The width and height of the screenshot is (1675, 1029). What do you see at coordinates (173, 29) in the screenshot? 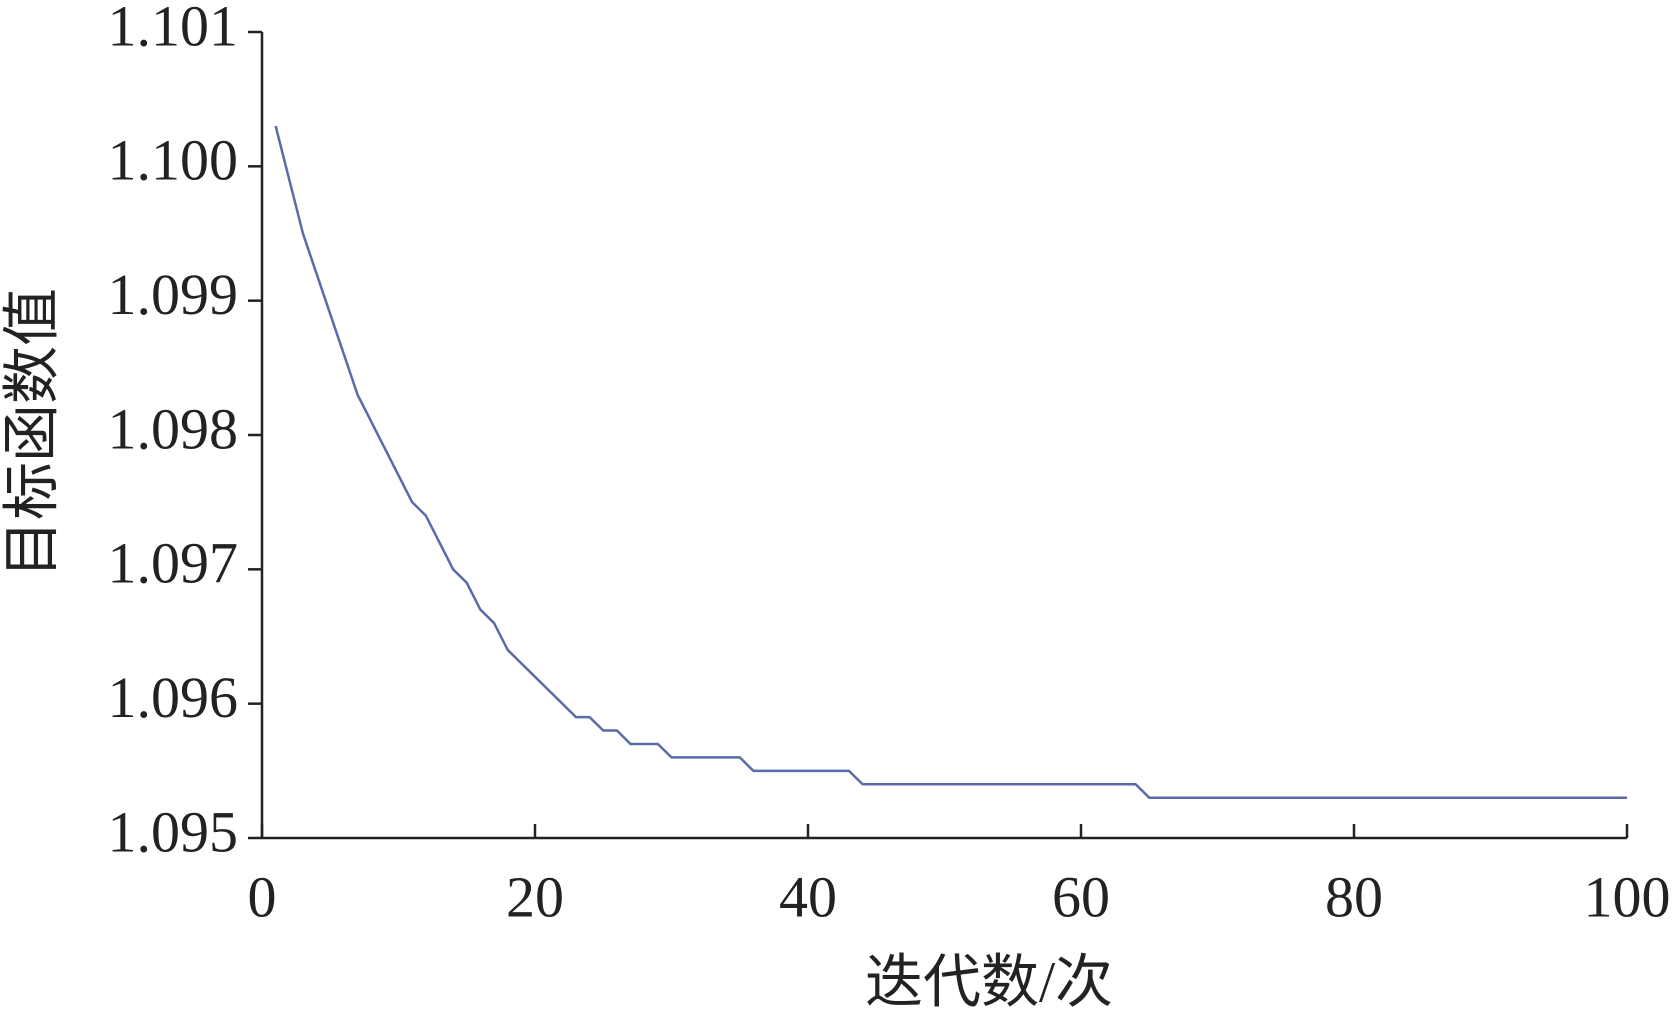
I see `y-tick-label: 1.101` at bounding box center [173, 29].